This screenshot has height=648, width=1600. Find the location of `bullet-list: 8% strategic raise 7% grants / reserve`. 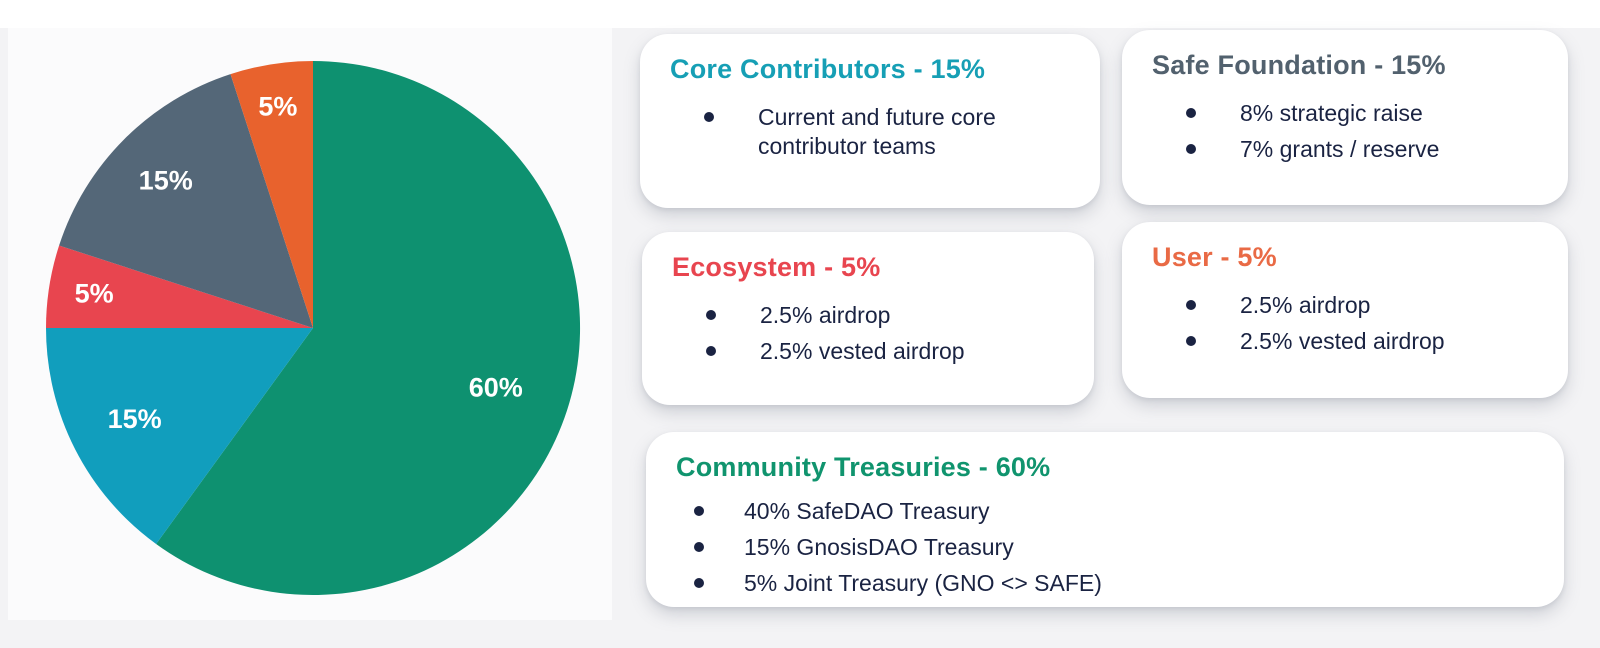

bullet-list: 8% strategic raise 7% grants / reserve is located at coordinates (1348, 131).